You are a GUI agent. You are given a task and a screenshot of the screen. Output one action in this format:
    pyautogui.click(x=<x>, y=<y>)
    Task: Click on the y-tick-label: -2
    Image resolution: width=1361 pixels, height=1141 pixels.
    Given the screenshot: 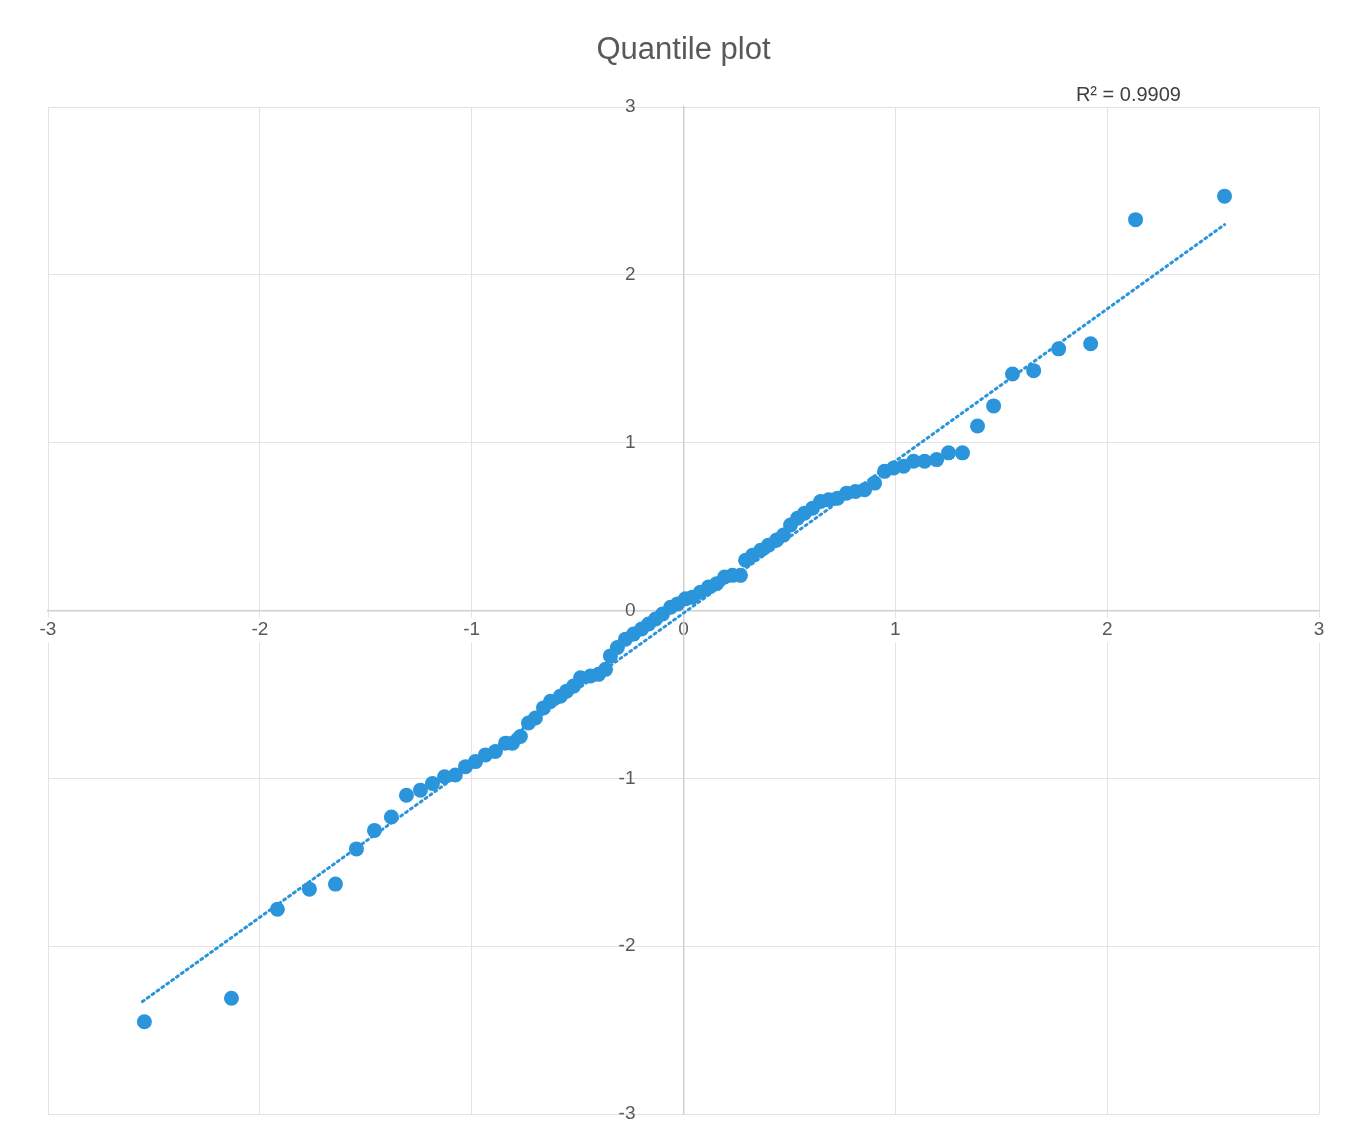 What is the action you would take?
    pyautogui.click(x=627, y=945)
    